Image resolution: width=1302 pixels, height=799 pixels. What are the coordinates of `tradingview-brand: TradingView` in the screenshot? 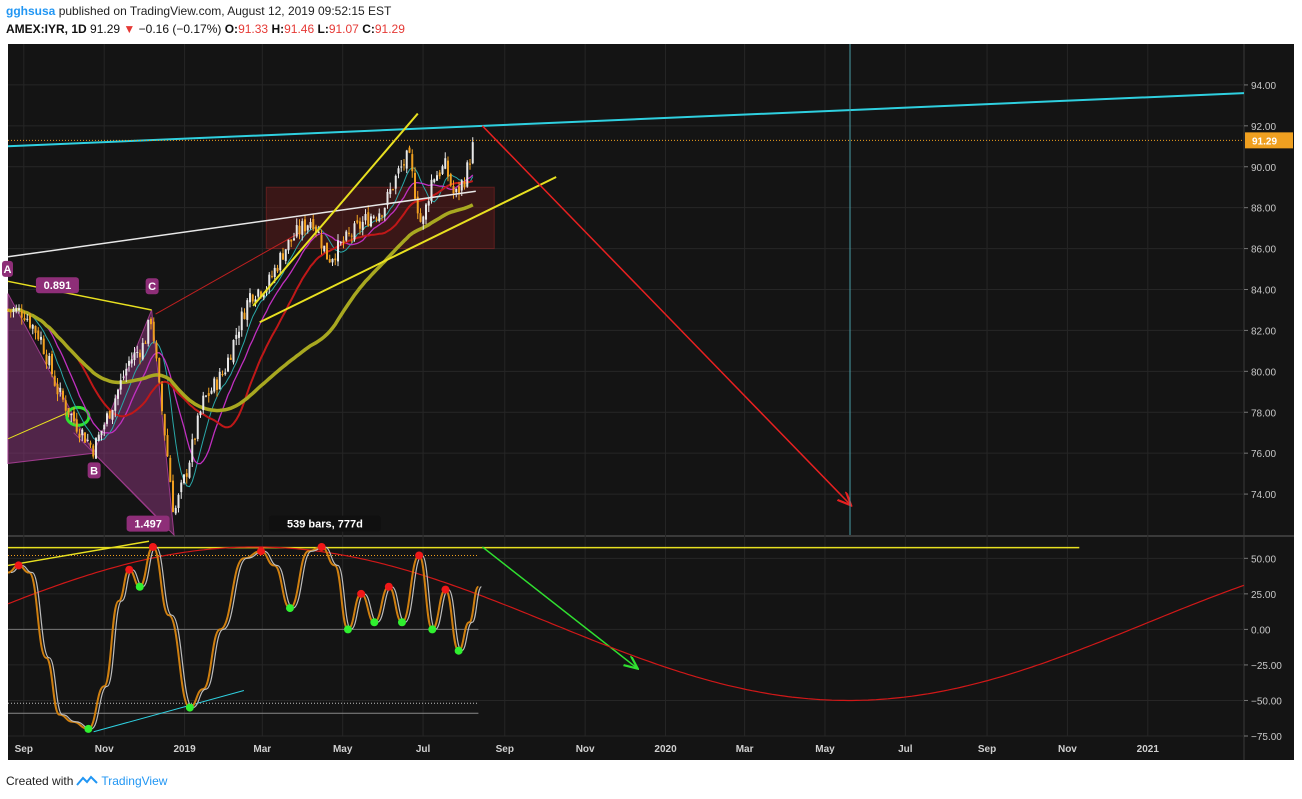 It's located at (134, 781).